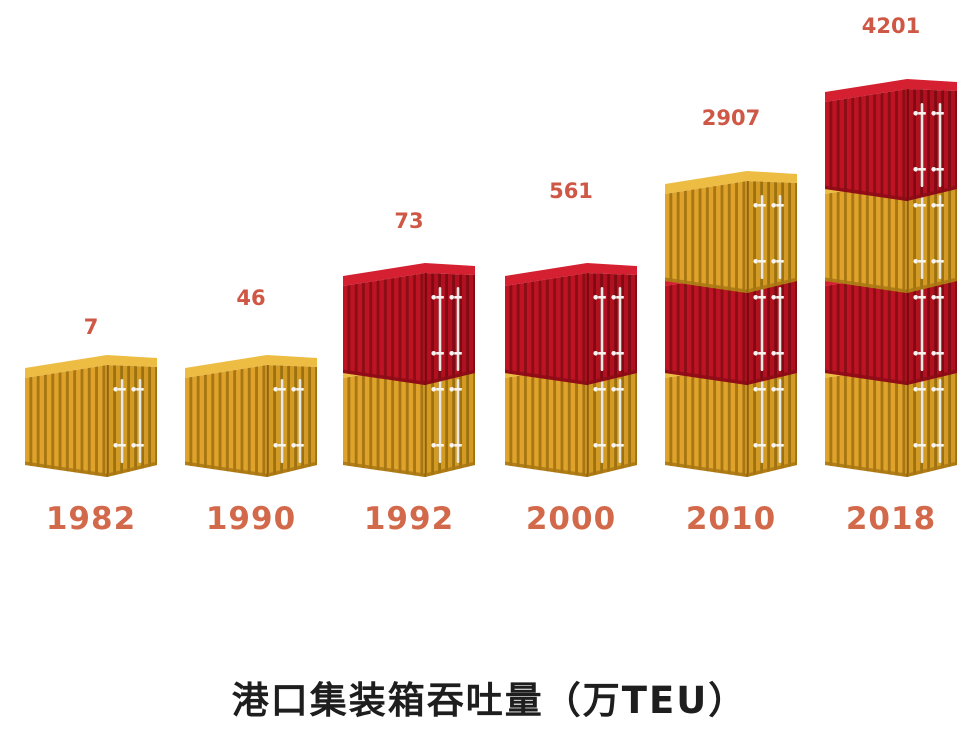 This screenshot has width=979, height=750. I want to click on year-label: 1992, so click(409, 519).